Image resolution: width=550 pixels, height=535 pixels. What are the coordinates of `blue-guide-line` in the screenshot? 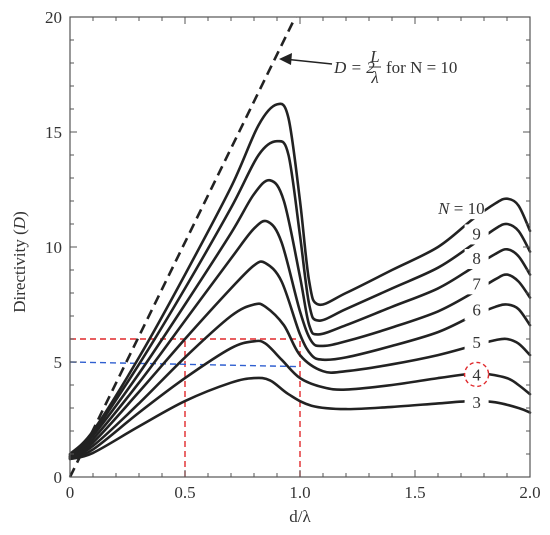 It's located at (185, 364).